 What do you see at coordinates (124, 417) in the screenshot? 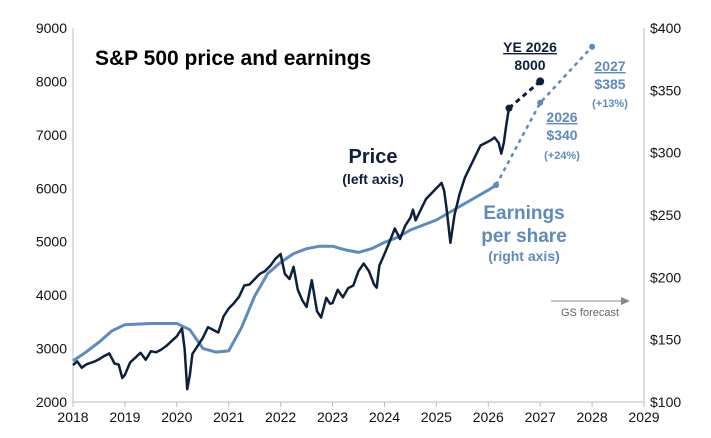
I see `x-tick-label: 2019` at bounding box center [124, 417].